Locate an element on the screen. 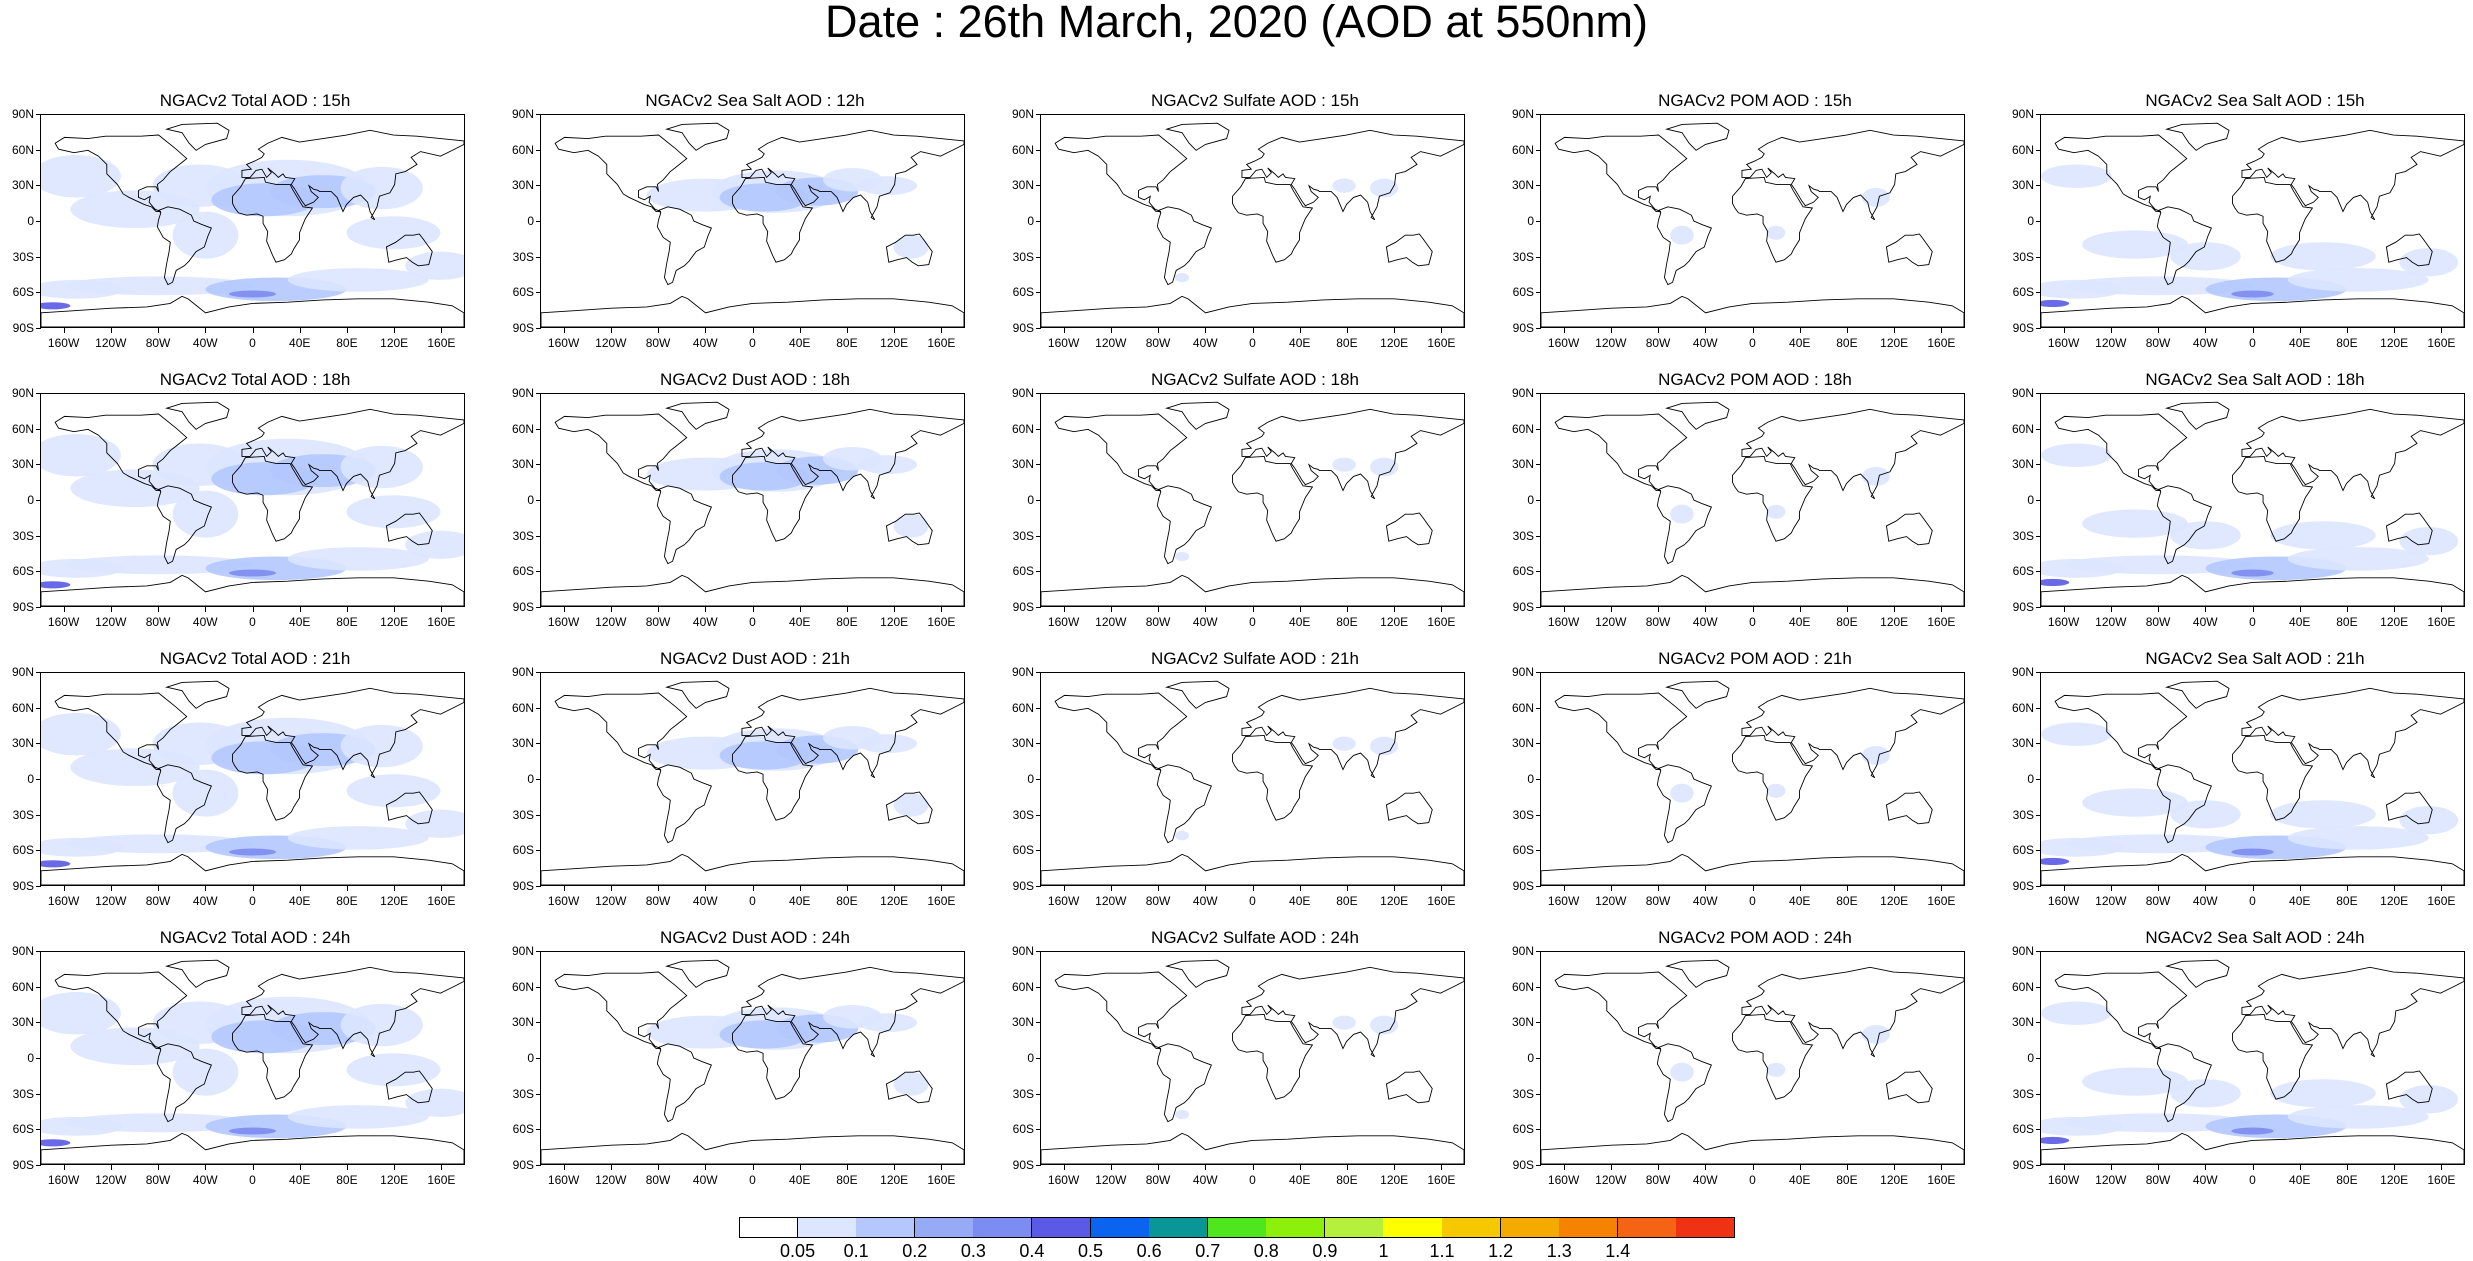  colorbar-swatch is located at coordinates (1413, 1227).